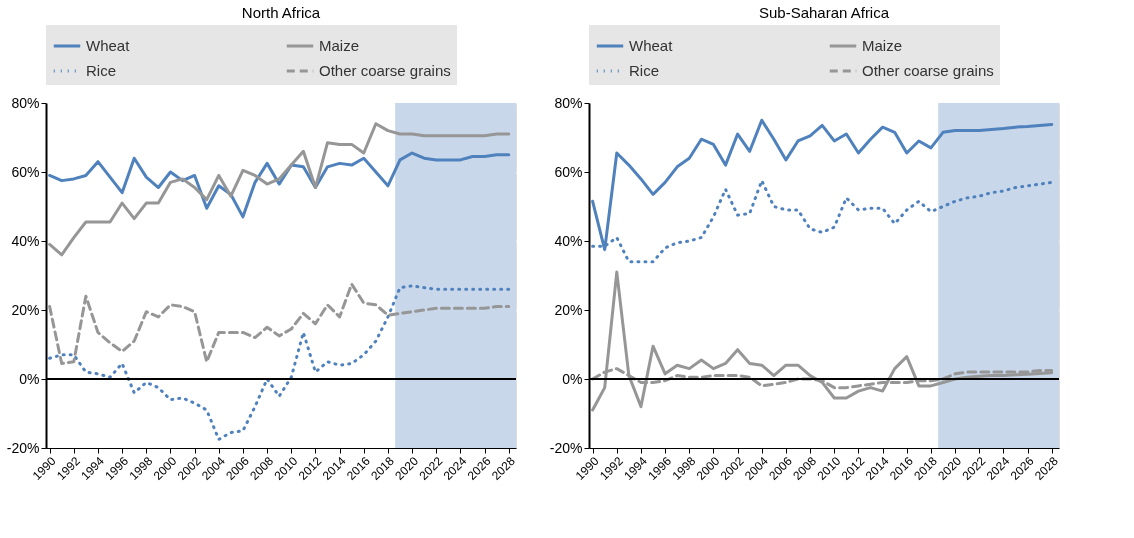 This screenshot has width=1134, height=538. Describe the element at coordinates (281, 12) in the screenshot. I see `chart-title: North Africa` at that location.